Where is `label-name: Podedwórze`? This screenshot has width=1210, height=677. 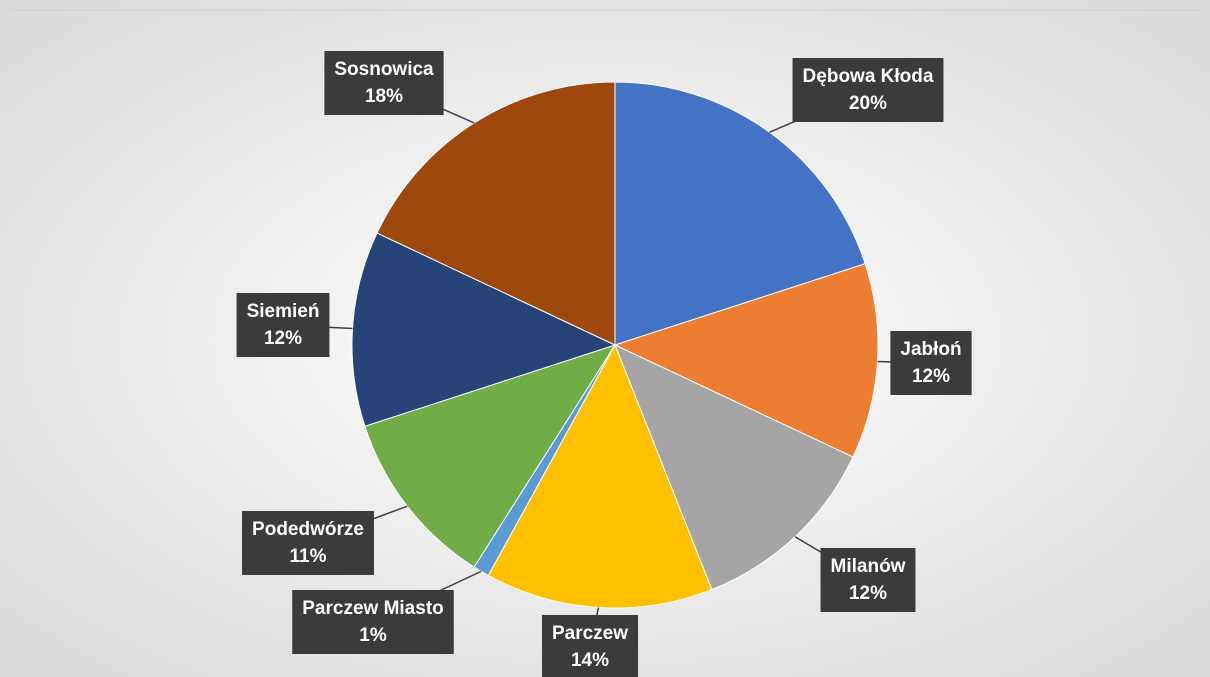 label-name: Podedwórze is located at coordinates (308, 529).